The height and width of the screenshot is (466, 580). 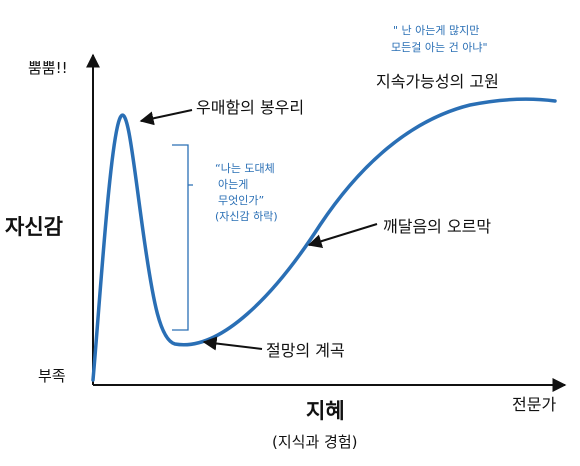 I want to click on plateau-label: 지속가능성의 고원, so click(x=437, y=81).